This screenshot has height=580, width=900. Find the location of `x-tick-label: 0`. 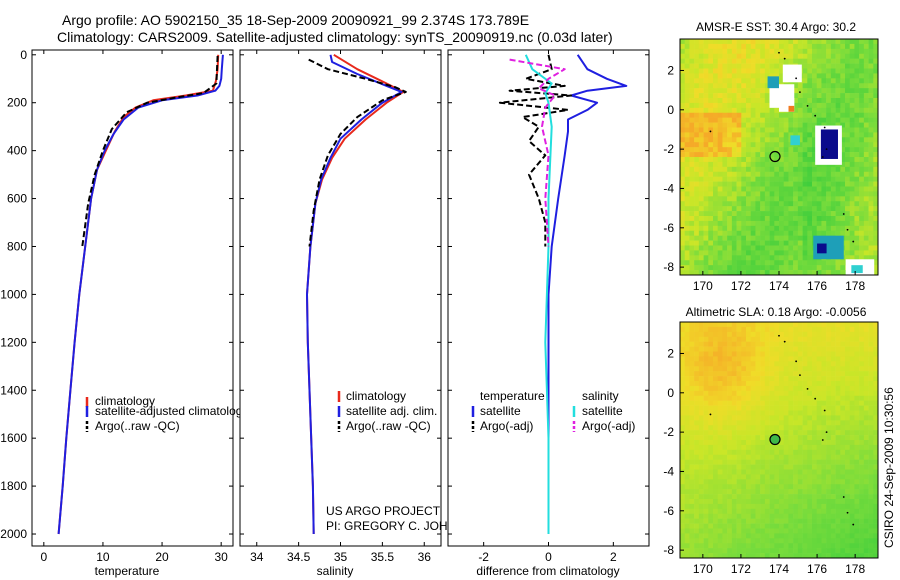

x-tick-label: 0 is located at coordinates (548, 557).